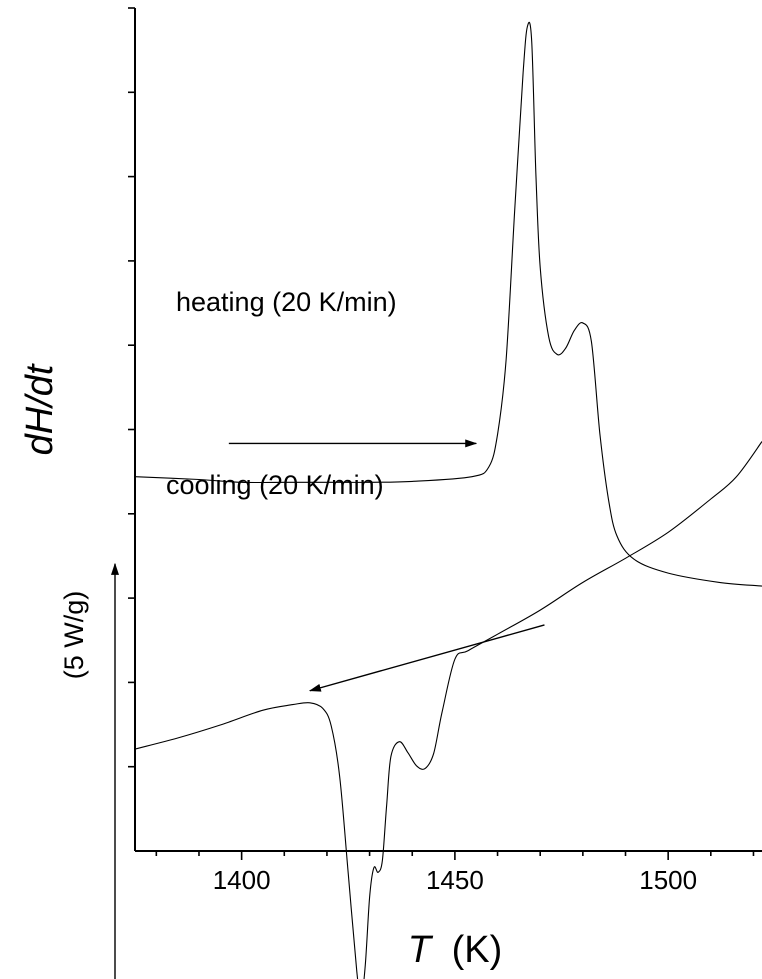 This screenshot has height=979, width=762. I want to click on cooling-arrow, so click(426, 658).